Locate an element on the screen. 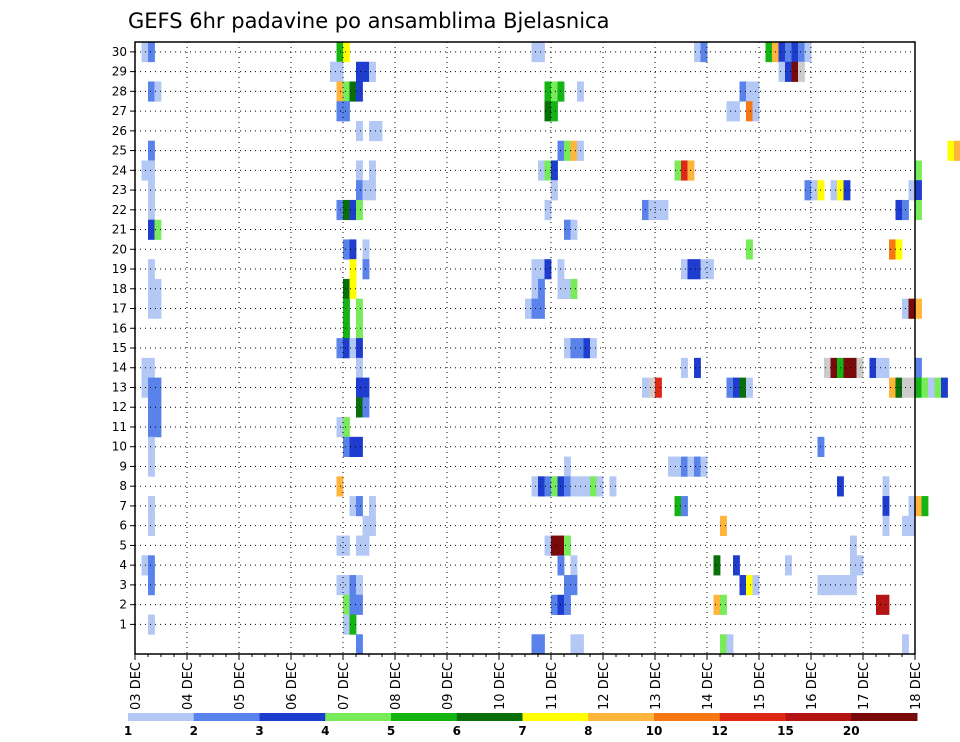 The height and width of the screenshot is (742, 960). y-tick-label: 7 is located at coordinates (123, 506).